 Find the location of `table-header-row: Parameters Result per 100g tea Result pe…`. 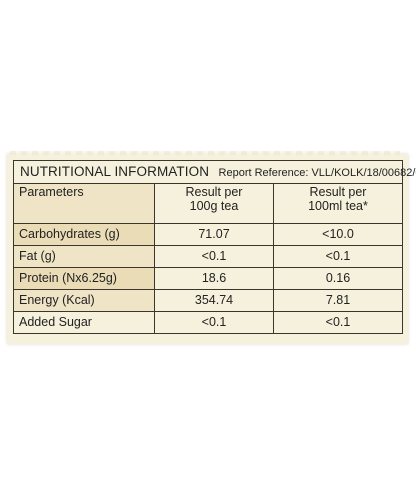

table-header-row: Parameters Result per 100g tea Result pe… is located at coordinates (208, 203).